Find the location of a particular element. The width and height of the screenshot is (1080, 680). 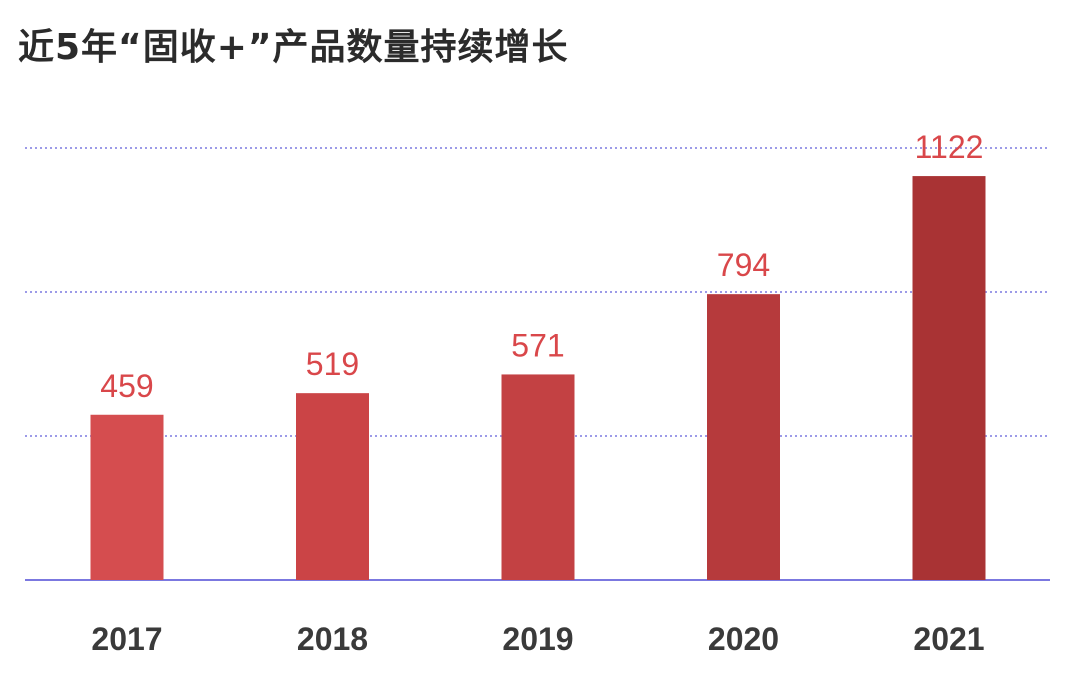

x-tick-2019: 2019 is located at coordinates (537, 639).